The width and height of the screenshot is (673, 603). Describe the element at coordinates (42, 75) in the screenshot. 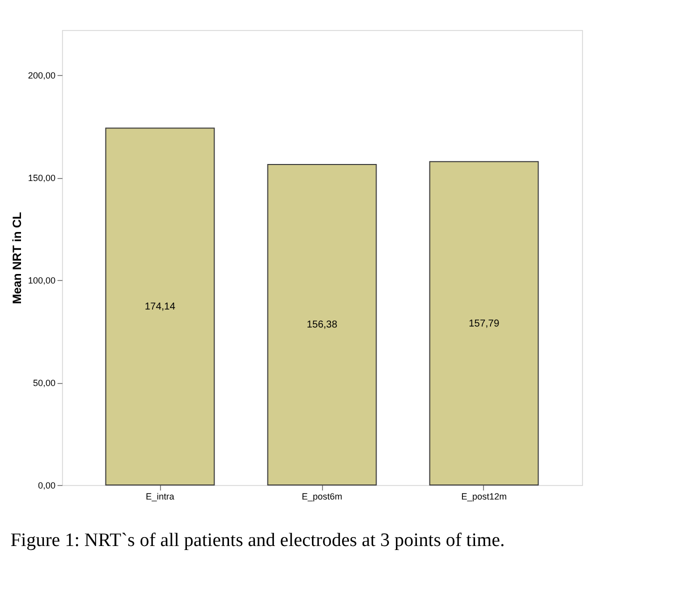

I see `y-tick-label: 200,00` at that location.